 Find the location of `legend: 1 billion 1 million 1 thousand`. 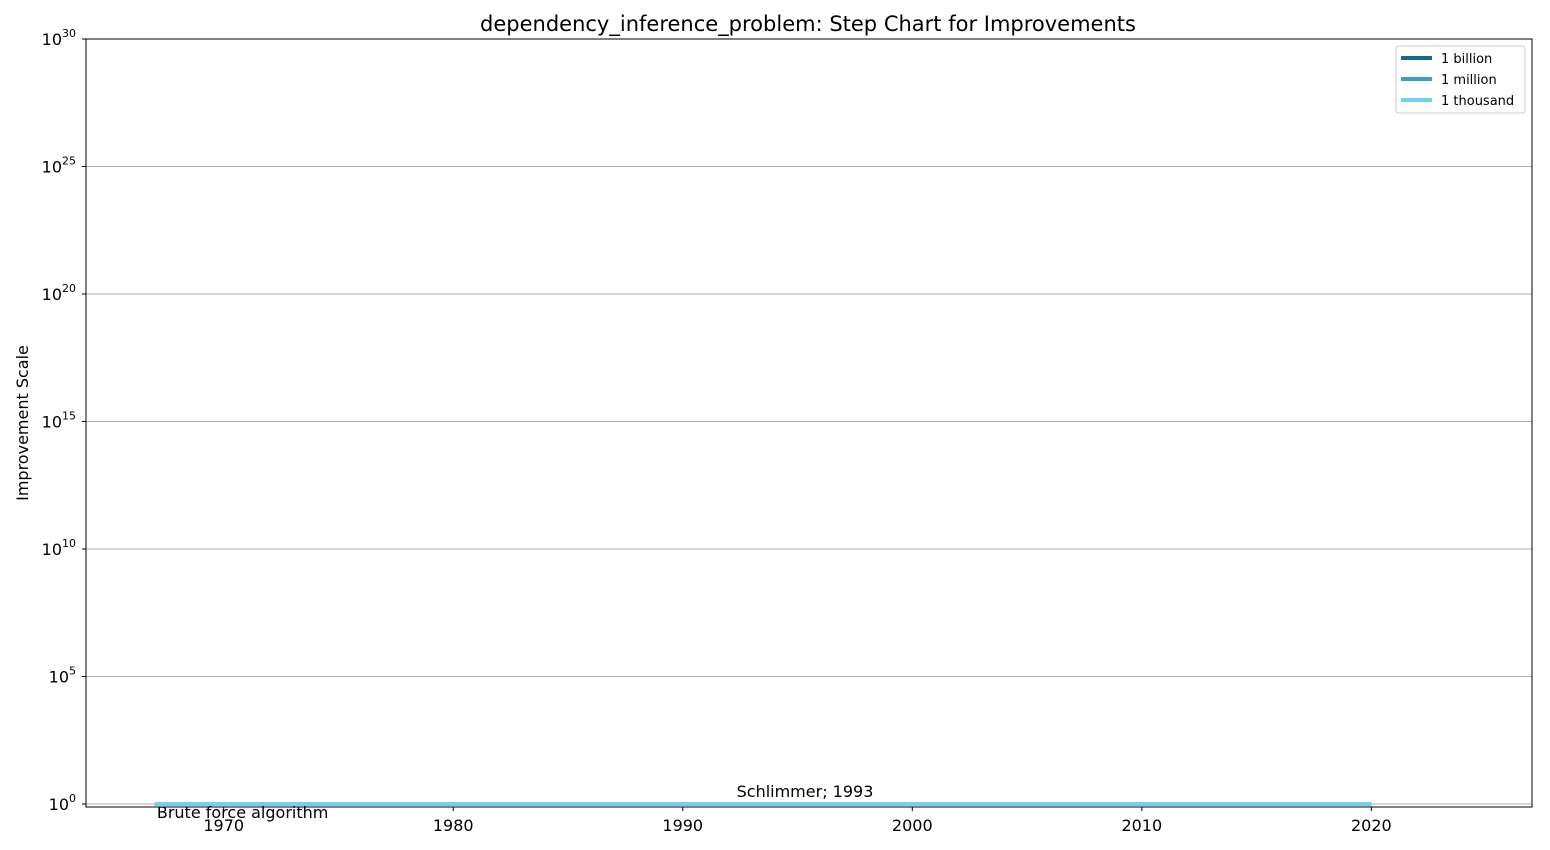

legend: 1 billion 1 million 1 thousand is located at coordinates (1460, 79).